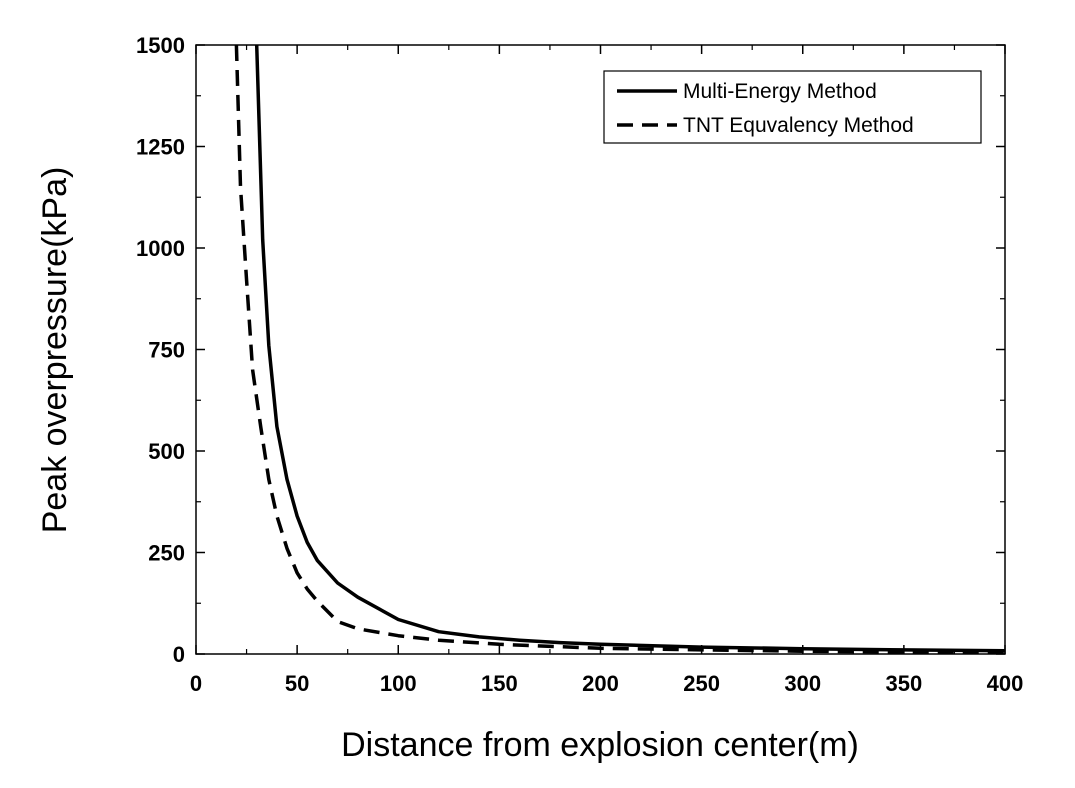 This screenshot has width=1075, height=788. What do you see at coordinates (499, 683) in the screenshot?
I see `x-tick-label: 150` at bounding box center [499, 683].